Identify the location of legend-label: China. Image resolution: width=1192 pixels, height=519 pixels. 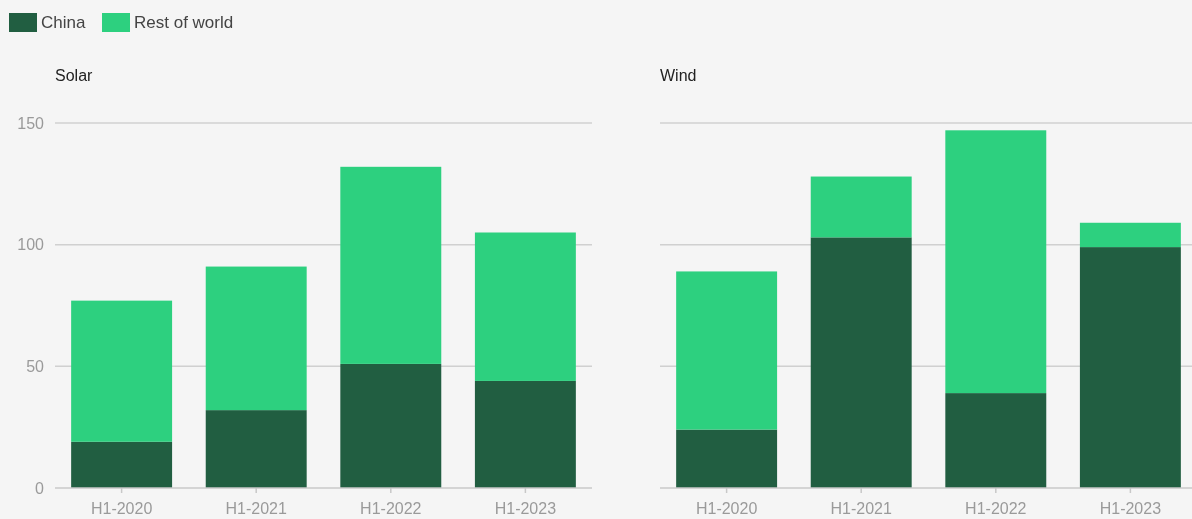
(63, 22).